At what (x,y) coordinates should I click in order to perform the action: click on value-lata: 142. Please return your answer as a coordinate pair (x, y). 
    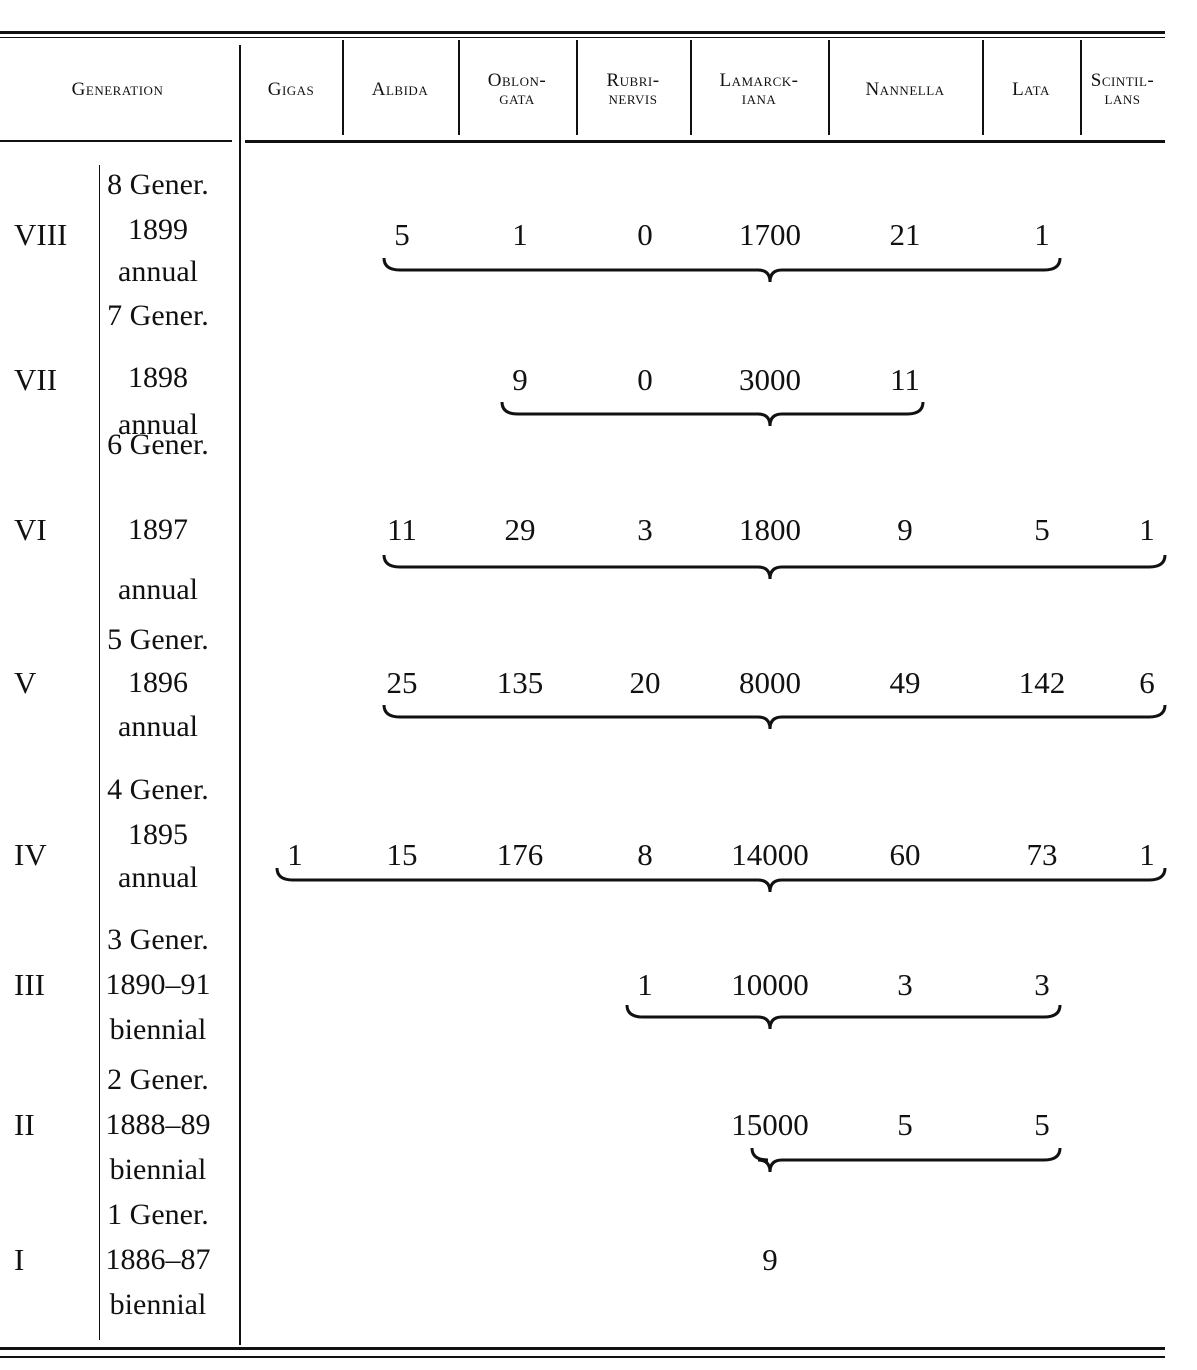
    Looking at the image, I should click on (1042, 682).